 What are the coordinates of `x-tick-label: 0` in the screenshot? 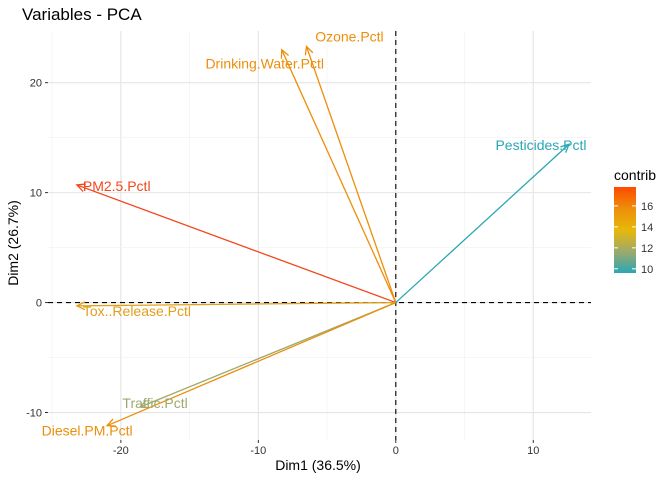 It's located at (396, 451).